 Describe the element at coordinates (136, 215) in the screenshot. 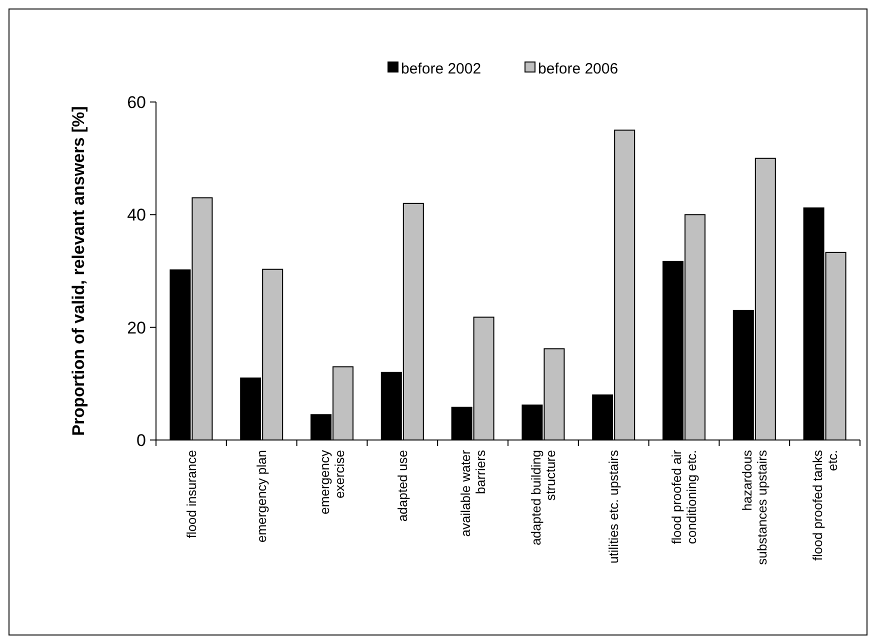

I see `y-tick-label: 40` at that location.